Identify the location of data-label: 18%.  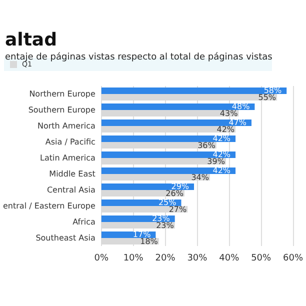
(149, 241).